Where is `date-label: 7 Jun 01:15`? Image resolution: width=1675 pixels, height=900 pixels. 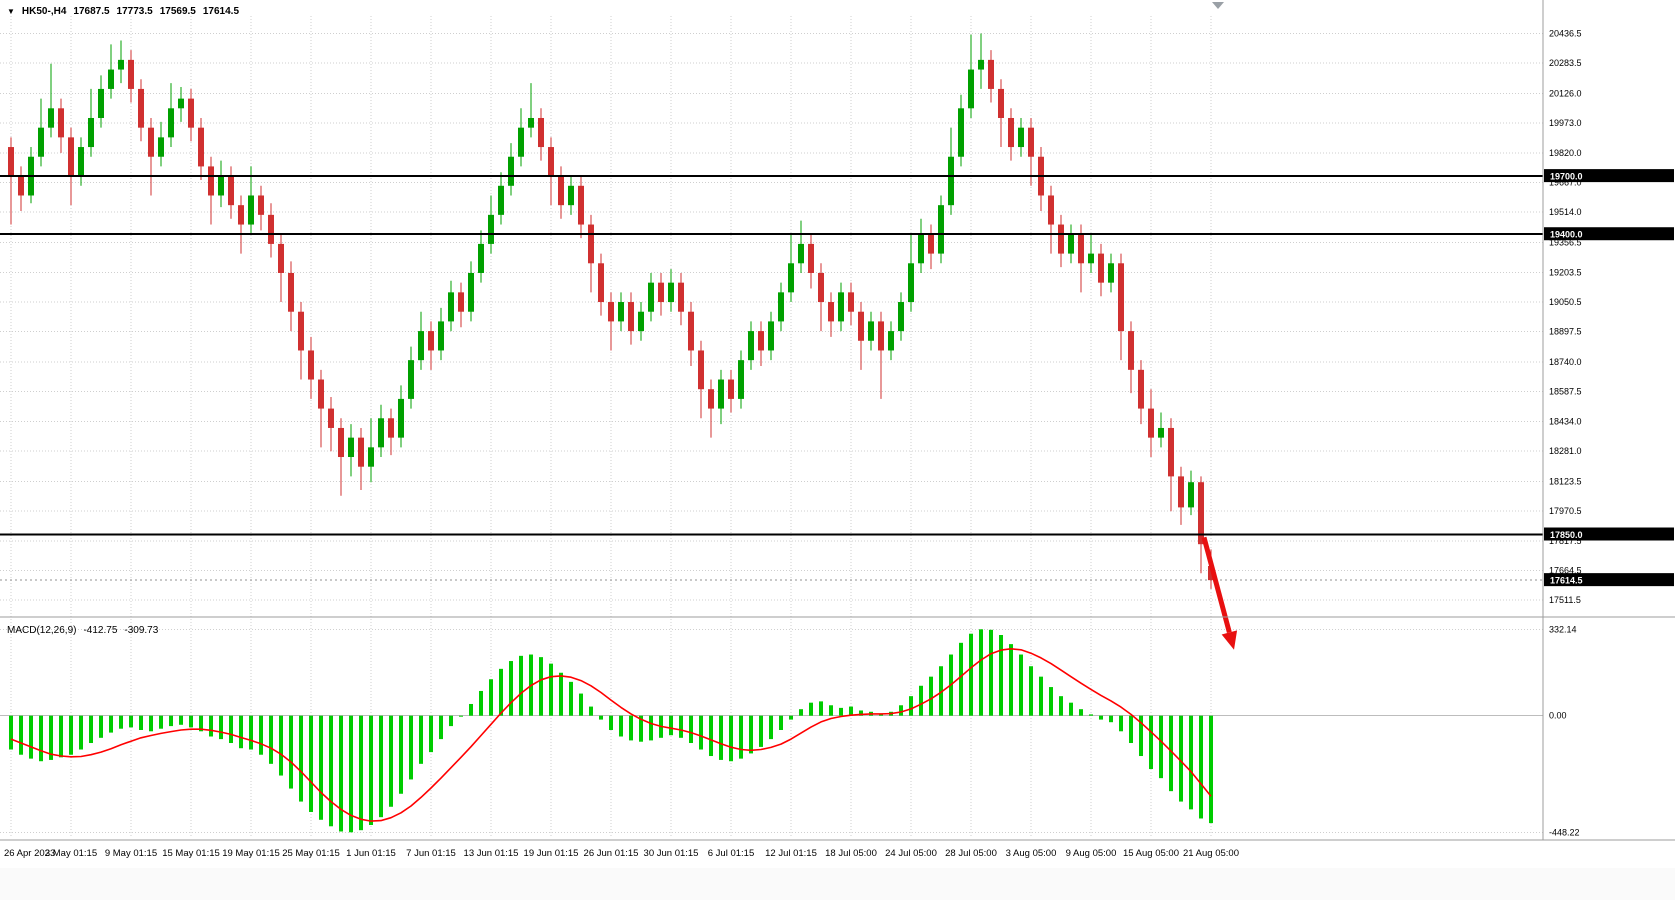
date-label: 7 Jun 01:15 is located at coordinates (431, 853).